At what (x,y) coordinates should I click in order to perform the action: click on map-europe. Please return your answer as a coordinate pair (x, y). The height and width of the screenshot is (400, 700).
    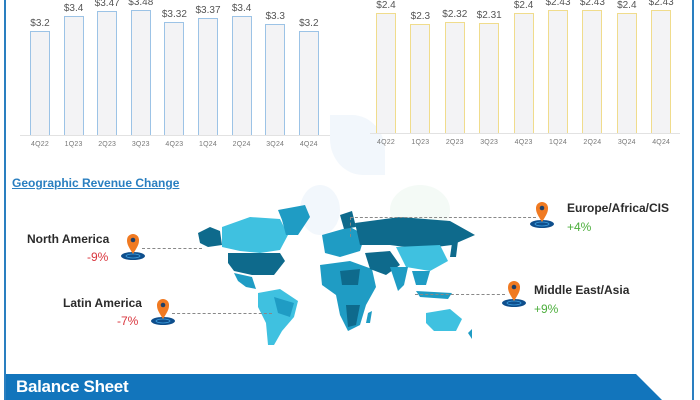
    Looking at the image, I should click on (343, 242).